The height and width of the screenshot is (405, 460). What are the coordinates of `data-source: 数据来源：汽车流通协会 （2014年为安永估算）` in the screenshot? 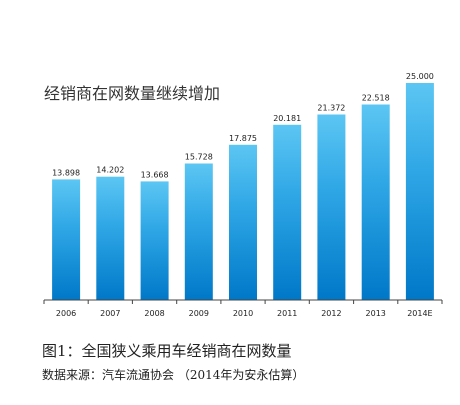 It's located at (173, 375).